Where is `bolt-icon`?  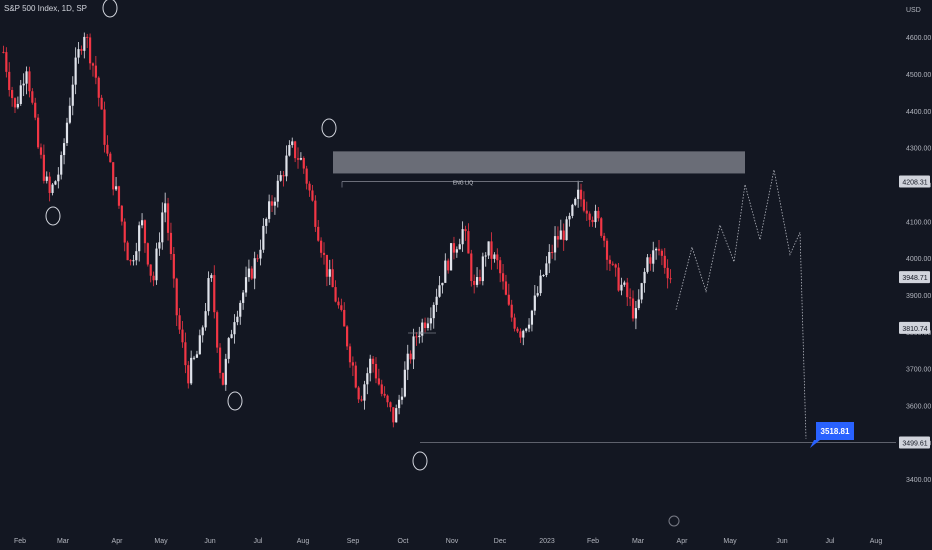 bolt-icon is located at coordinates (674, 521).